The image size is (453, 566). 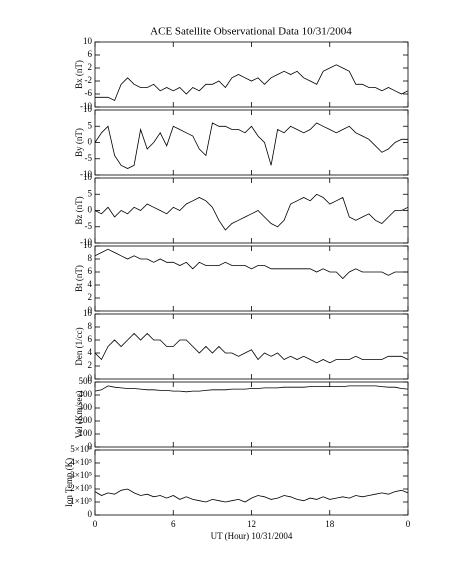 I want to click on y-tick-label: 3×10⁵, so click(x=81, y=475).